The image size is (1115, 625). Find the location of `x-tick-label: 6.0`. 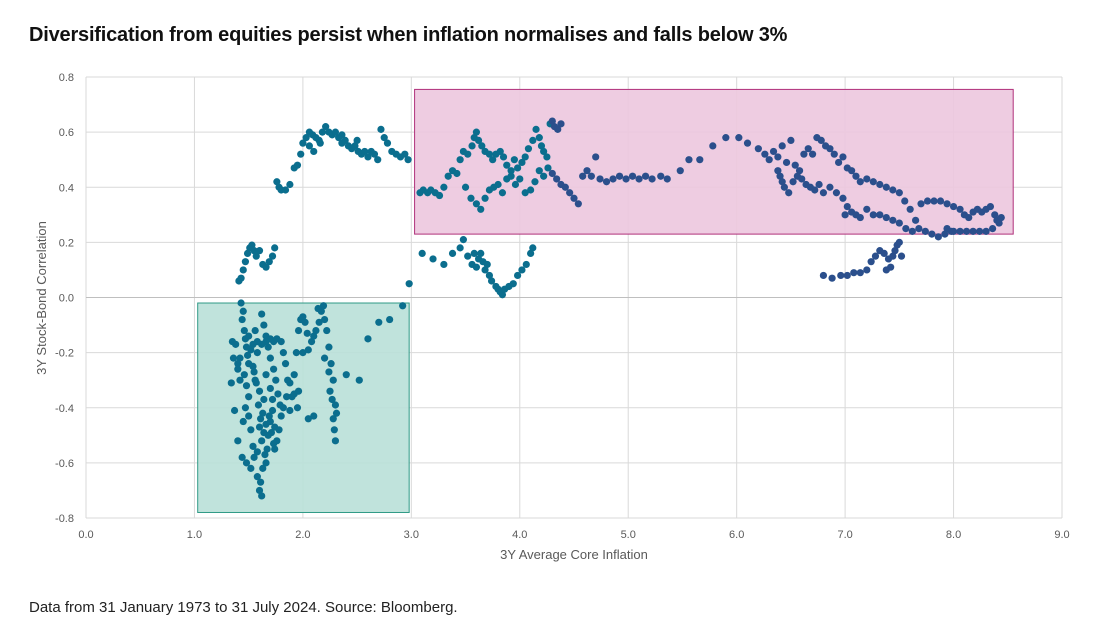

x-tick-label: 6.0 is located at coordinates (736, 535).